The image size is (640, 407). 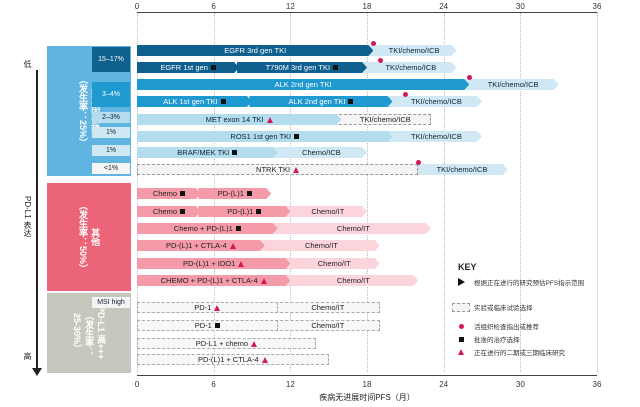 What do you see at coordinates (137, 6) in the screenshot?
I see `axis-tick-top: 0` at bounding box center [137, 6].